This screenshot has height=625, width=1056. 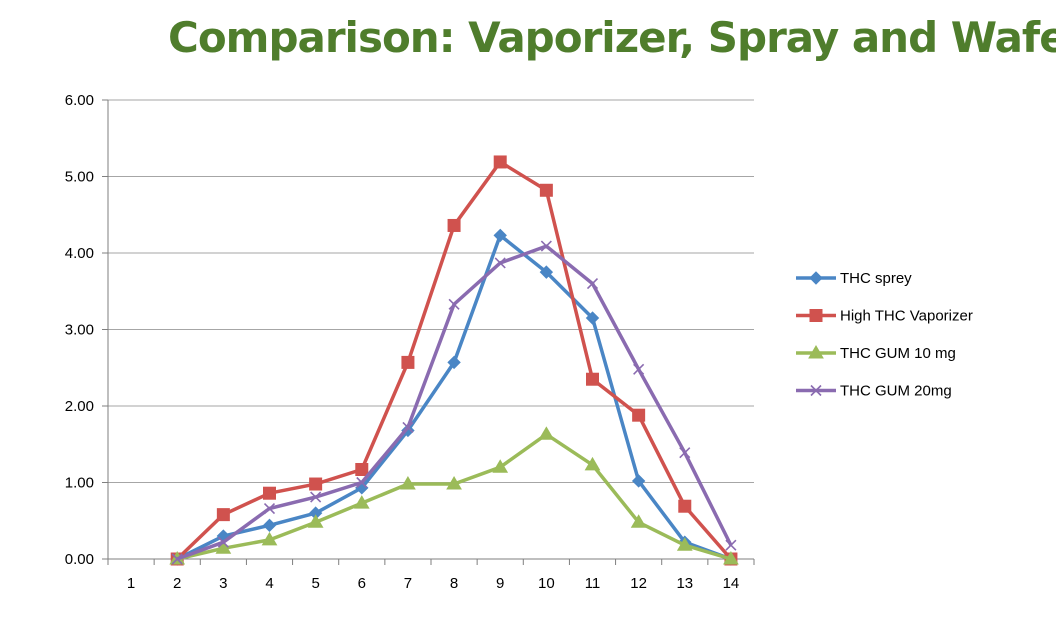 I want to click on legend-item-0: THC sprey, so click(x=854, y=278).